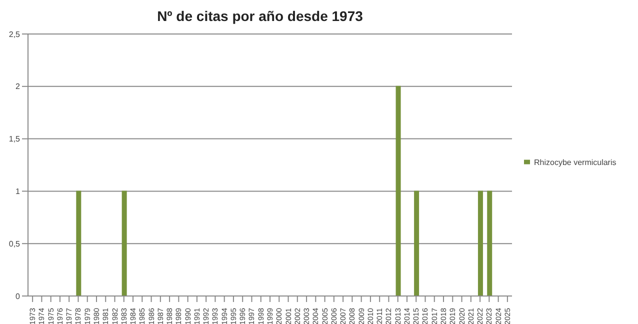 Image resolution: width=638 pixels, height=324 pixels. I want to click on legend-label: Rhizocybe vermicularis, so click(575, 162).